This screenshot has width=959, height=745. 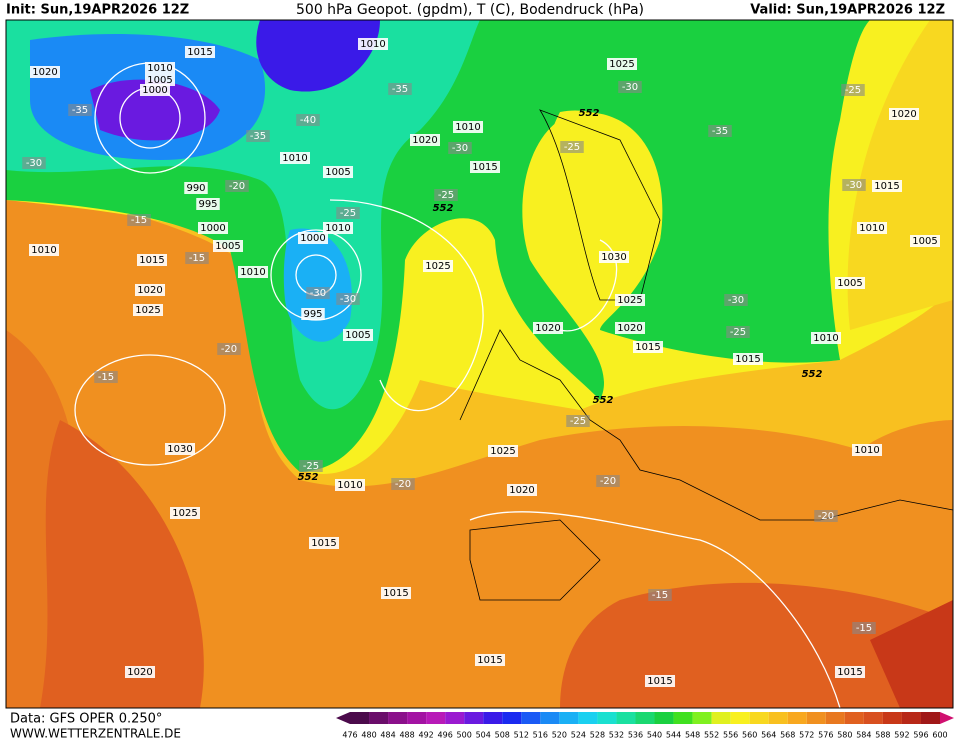 I want to click on colorbar-label: 596, so click(x=920, y=735).